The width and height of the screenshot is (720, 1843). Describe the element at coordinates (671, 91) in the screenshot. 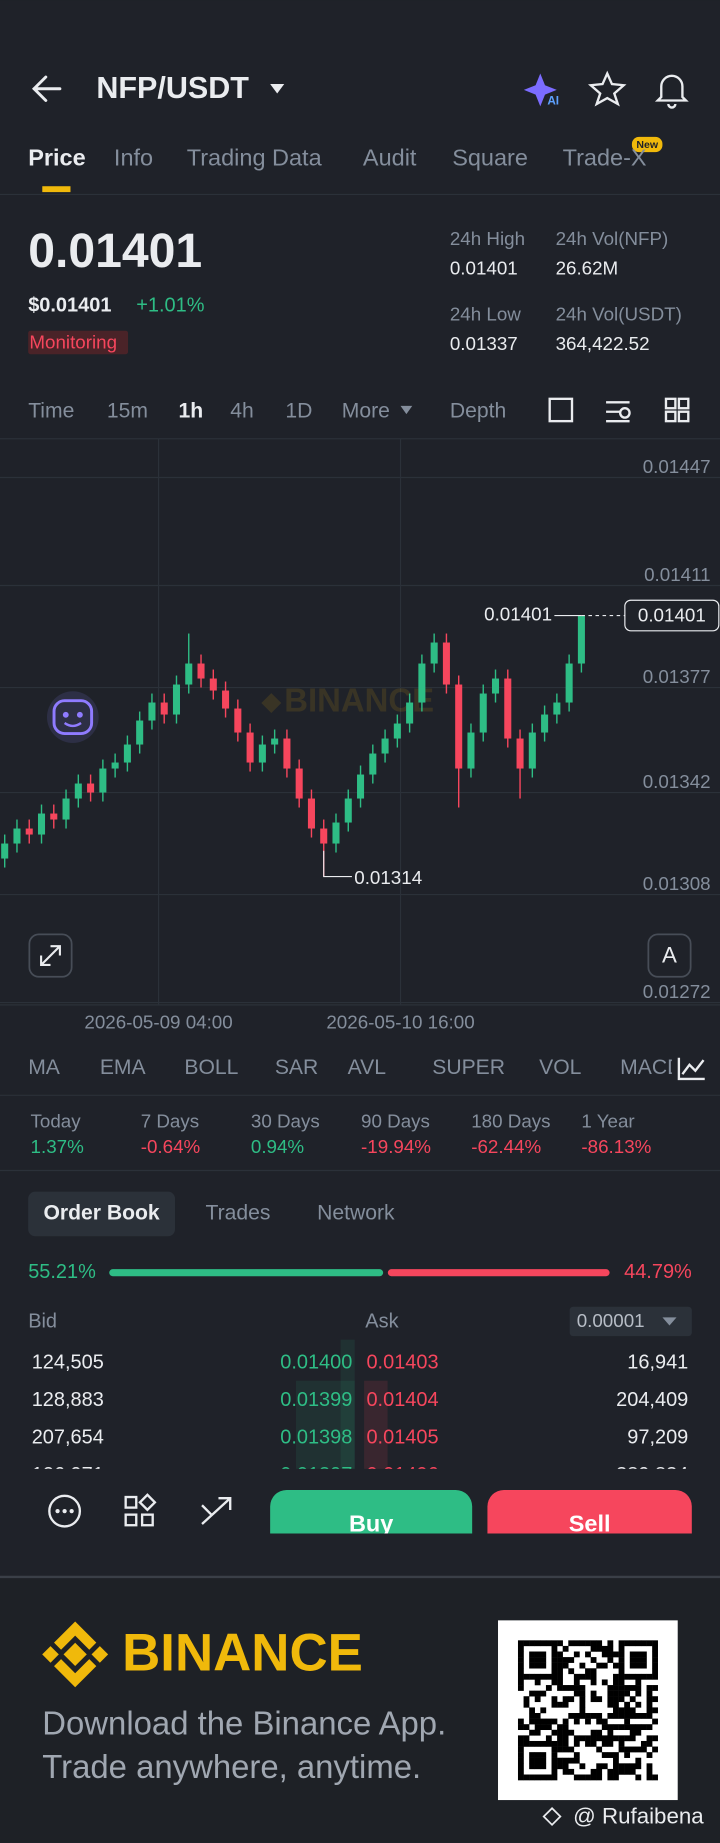

I see `alert-button` at that location.